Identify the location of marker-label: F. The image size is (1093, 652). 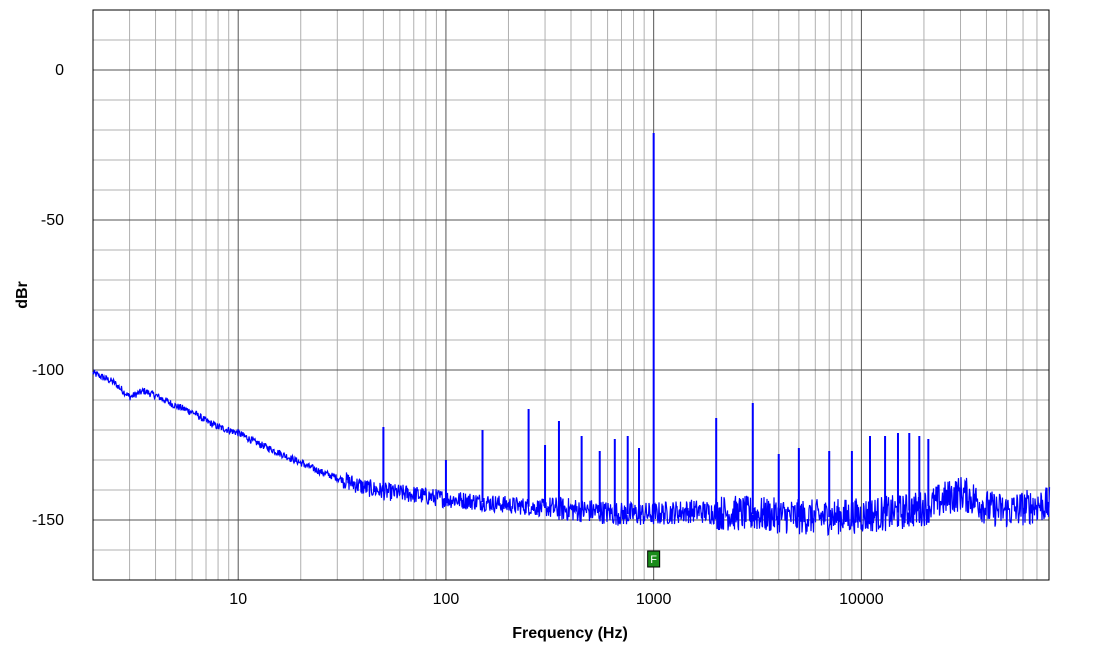
(653, 560).